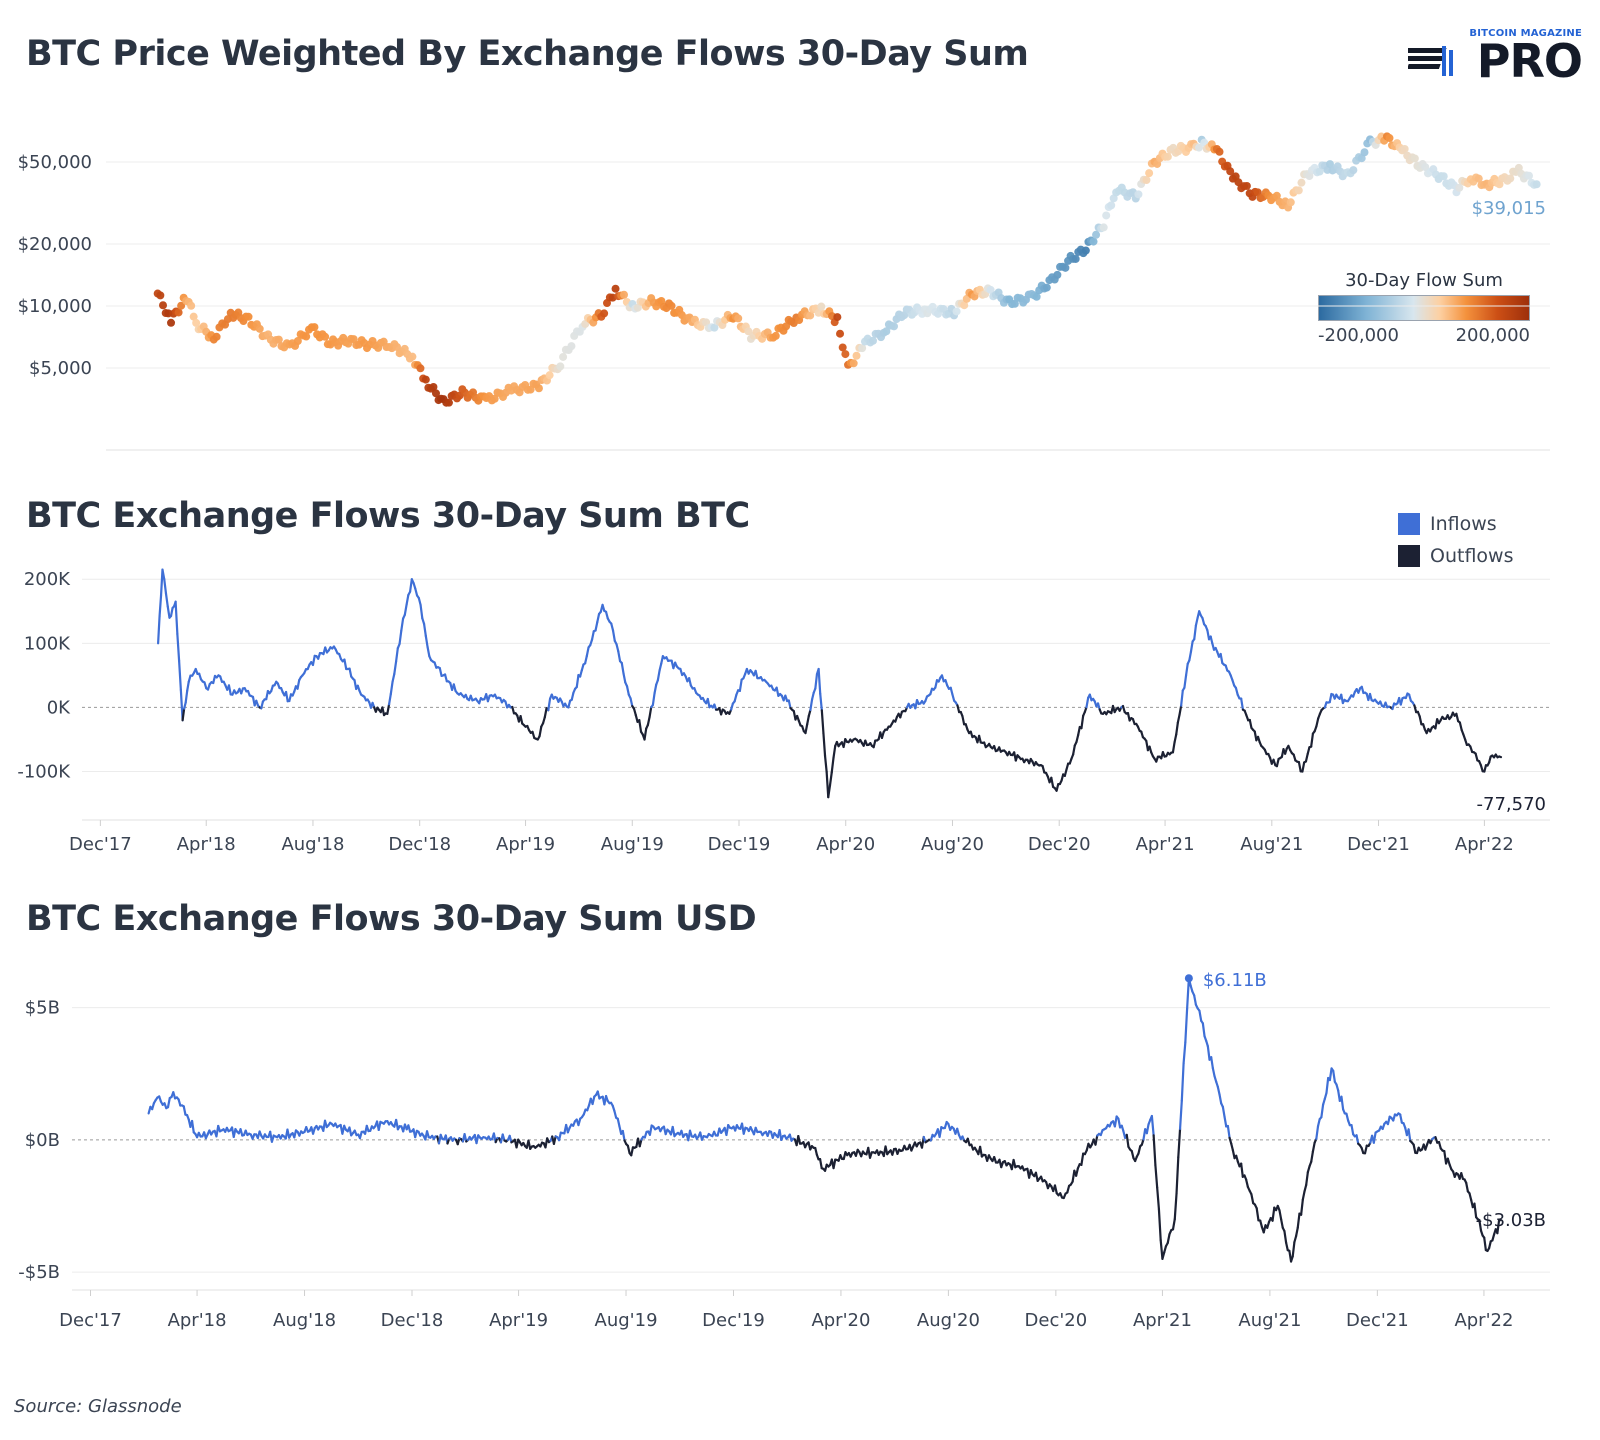  Describe the element at coordinates (739, 844) in the screenshot. I see `x-tick-label: Dec'19` at that location.